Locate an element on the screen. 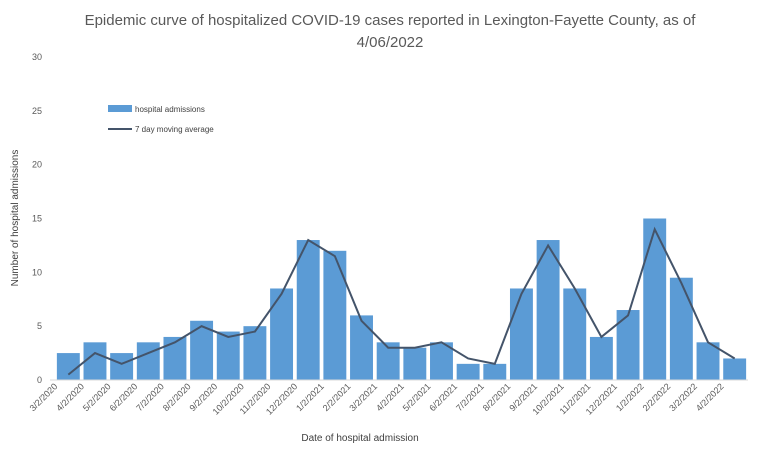  x-tick-label: 3/2/2022 is located at coordinates (683, 397).